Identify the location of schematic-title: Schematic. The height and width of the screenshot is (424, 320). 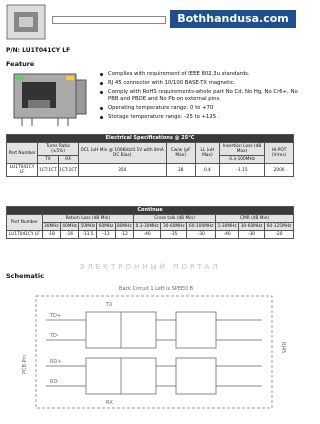
(25, 276).